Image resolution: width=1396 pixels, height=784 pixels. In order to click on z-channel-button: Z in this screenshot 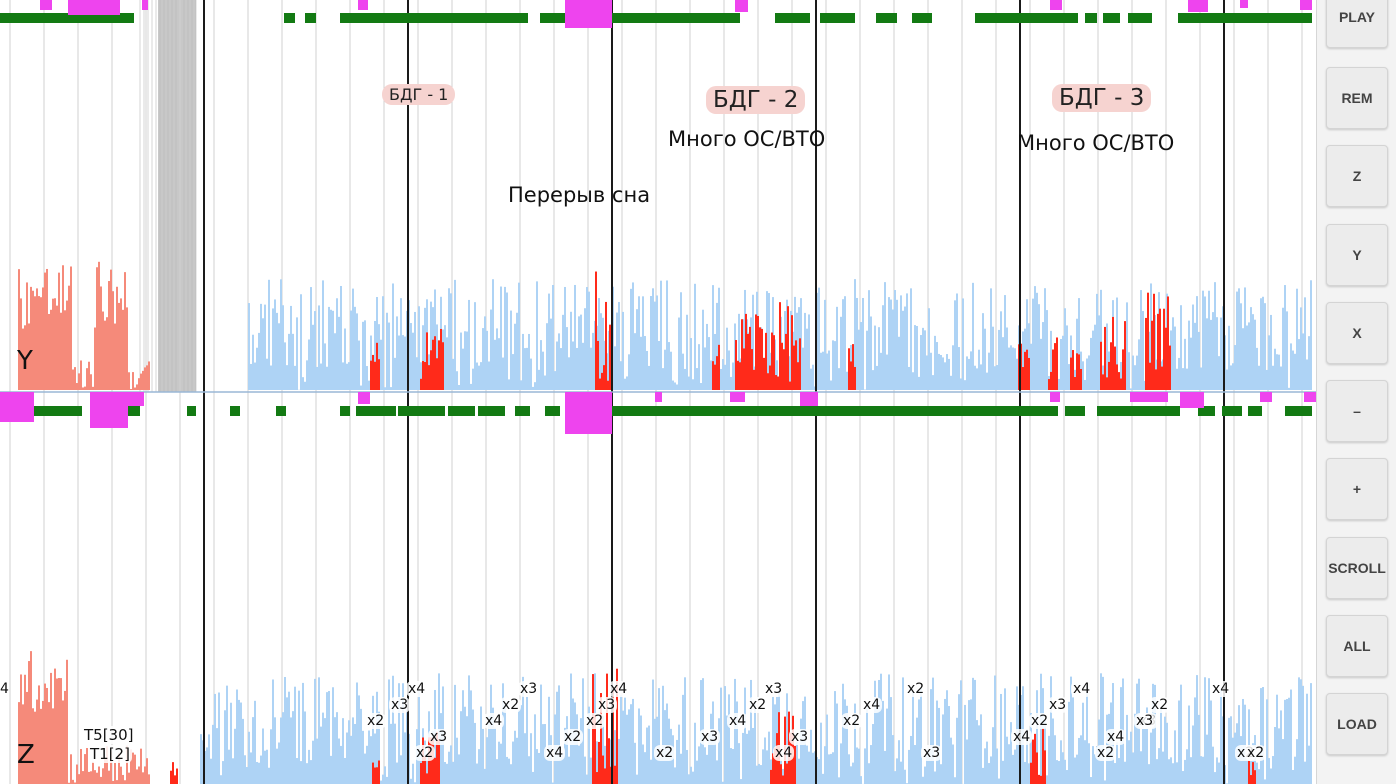, I will do `click(1357, 176)`.